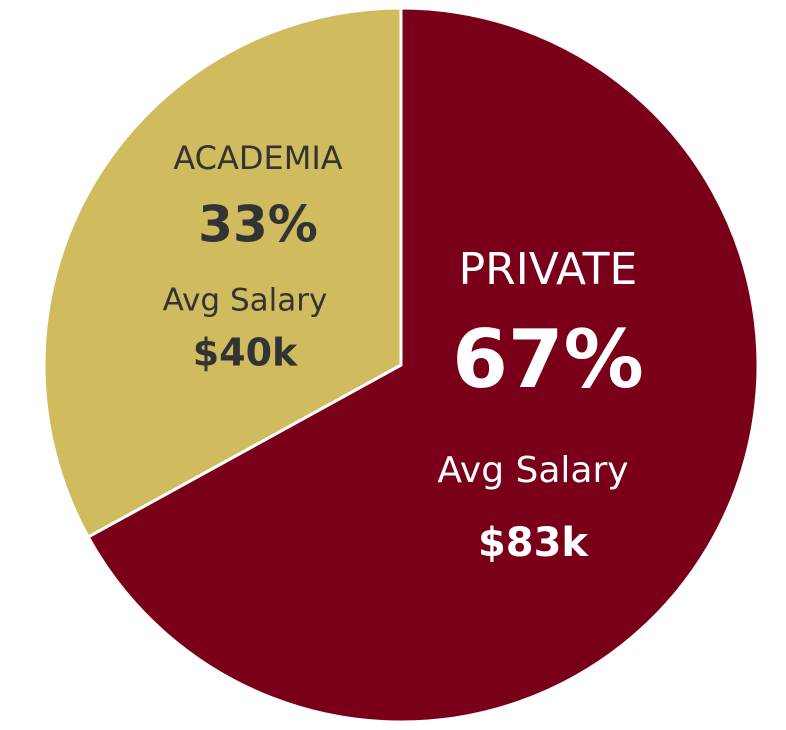 This screenshot has width=786, height=730. I want to click on salary-value: $83k, so click(533, 543).